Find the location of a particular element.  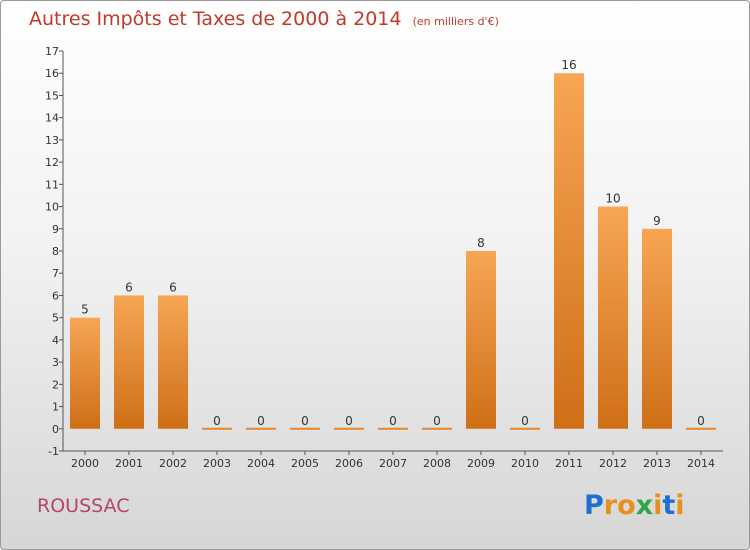

y-tick-label: 13 is located at coordinates (52, 140).